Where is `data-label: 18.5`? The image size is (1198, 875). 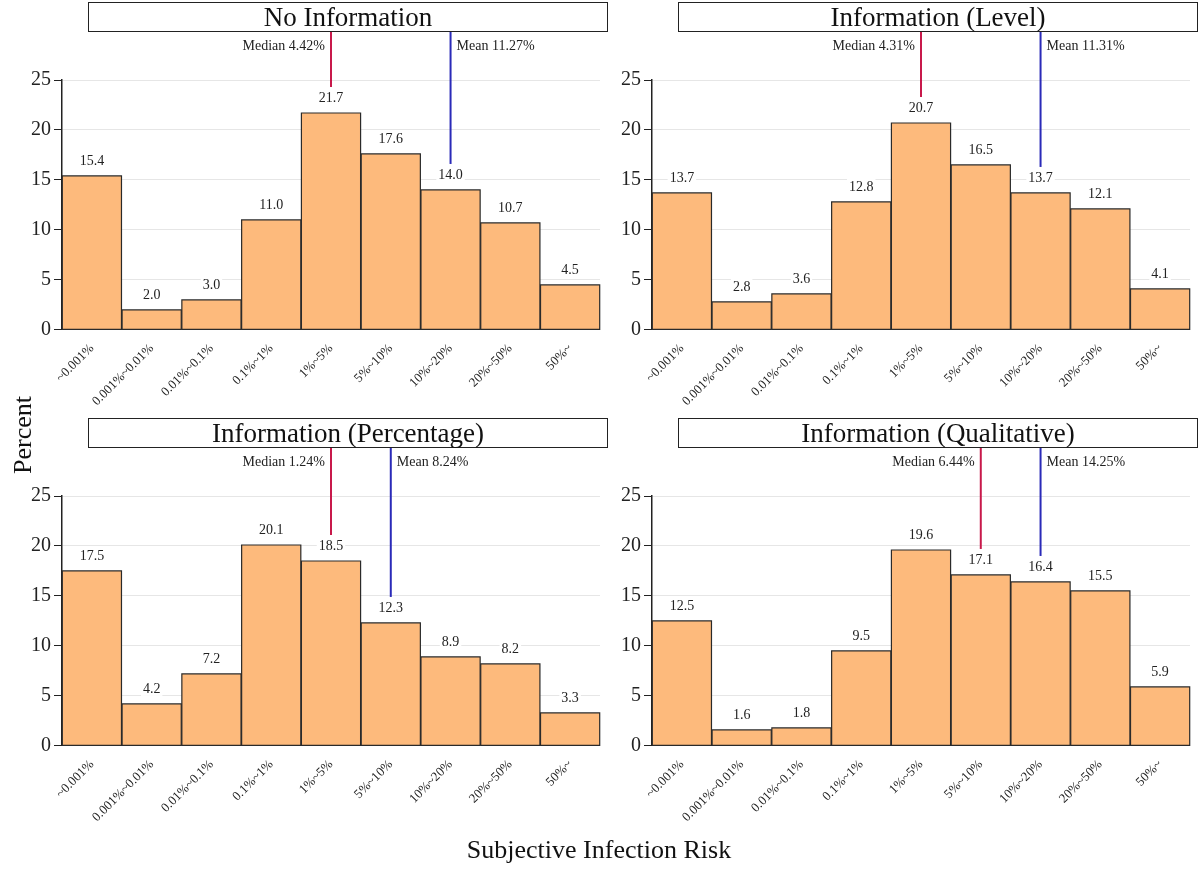
data-label: 18.5 is located at coordinates (331, 545).